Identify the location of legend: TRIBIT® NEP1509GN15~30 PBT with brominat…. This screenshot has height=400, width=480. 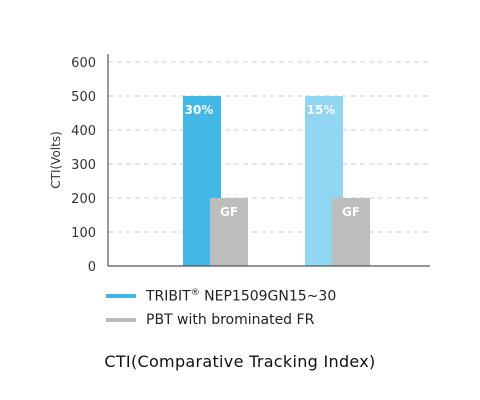
(221, 308).